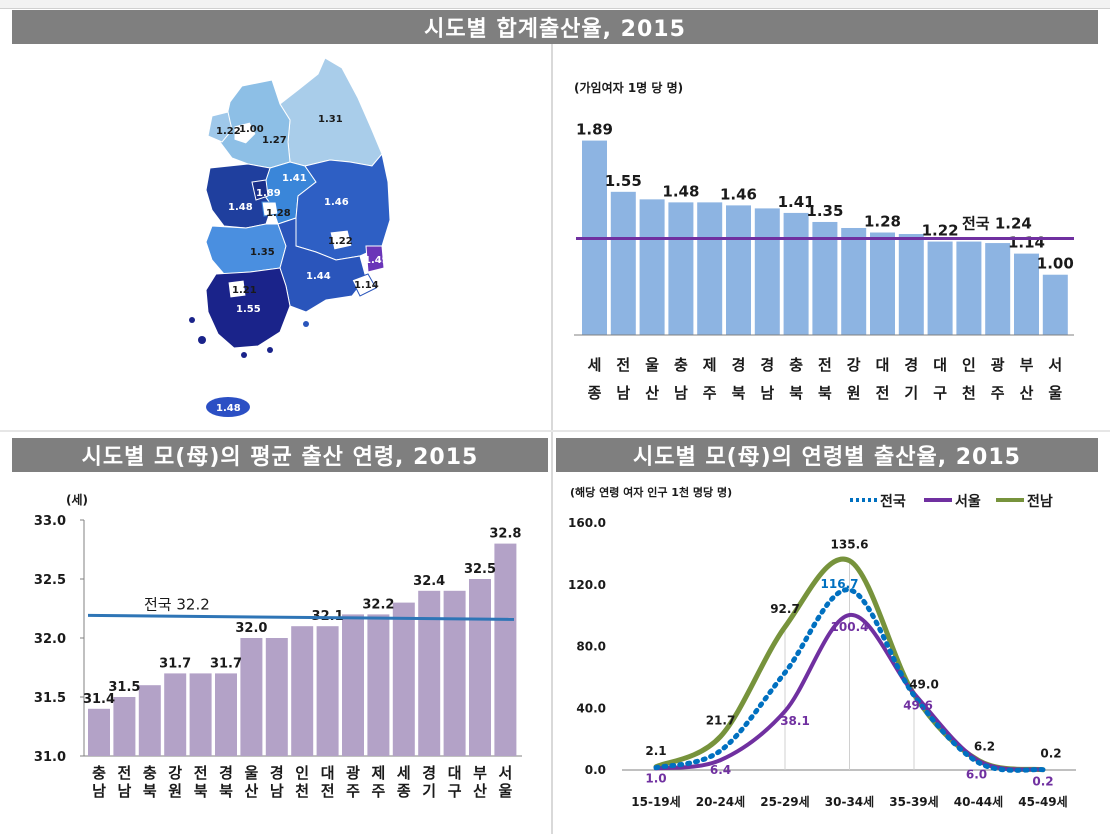 This screenshot has height=834, width=1110. Describe the element at coordinates (655, 801) in the screenshot. I see `age-rate-category-label: 15-19세` at that location.